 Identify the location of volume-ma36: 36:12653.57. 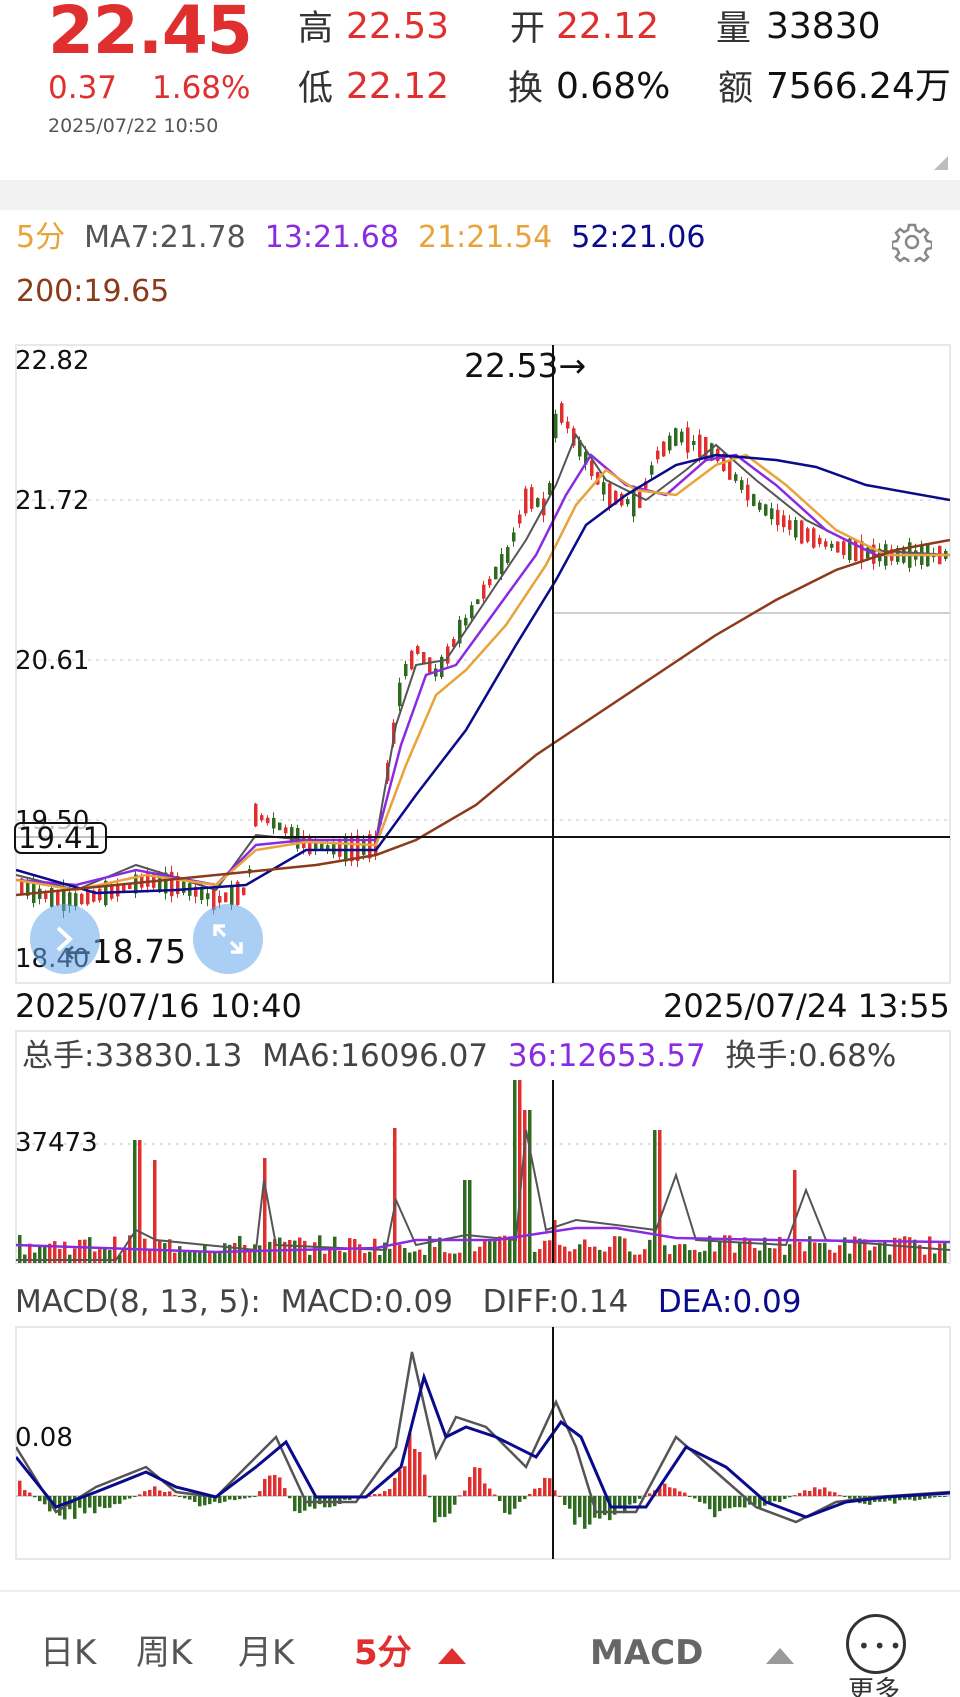
(606, 1056).